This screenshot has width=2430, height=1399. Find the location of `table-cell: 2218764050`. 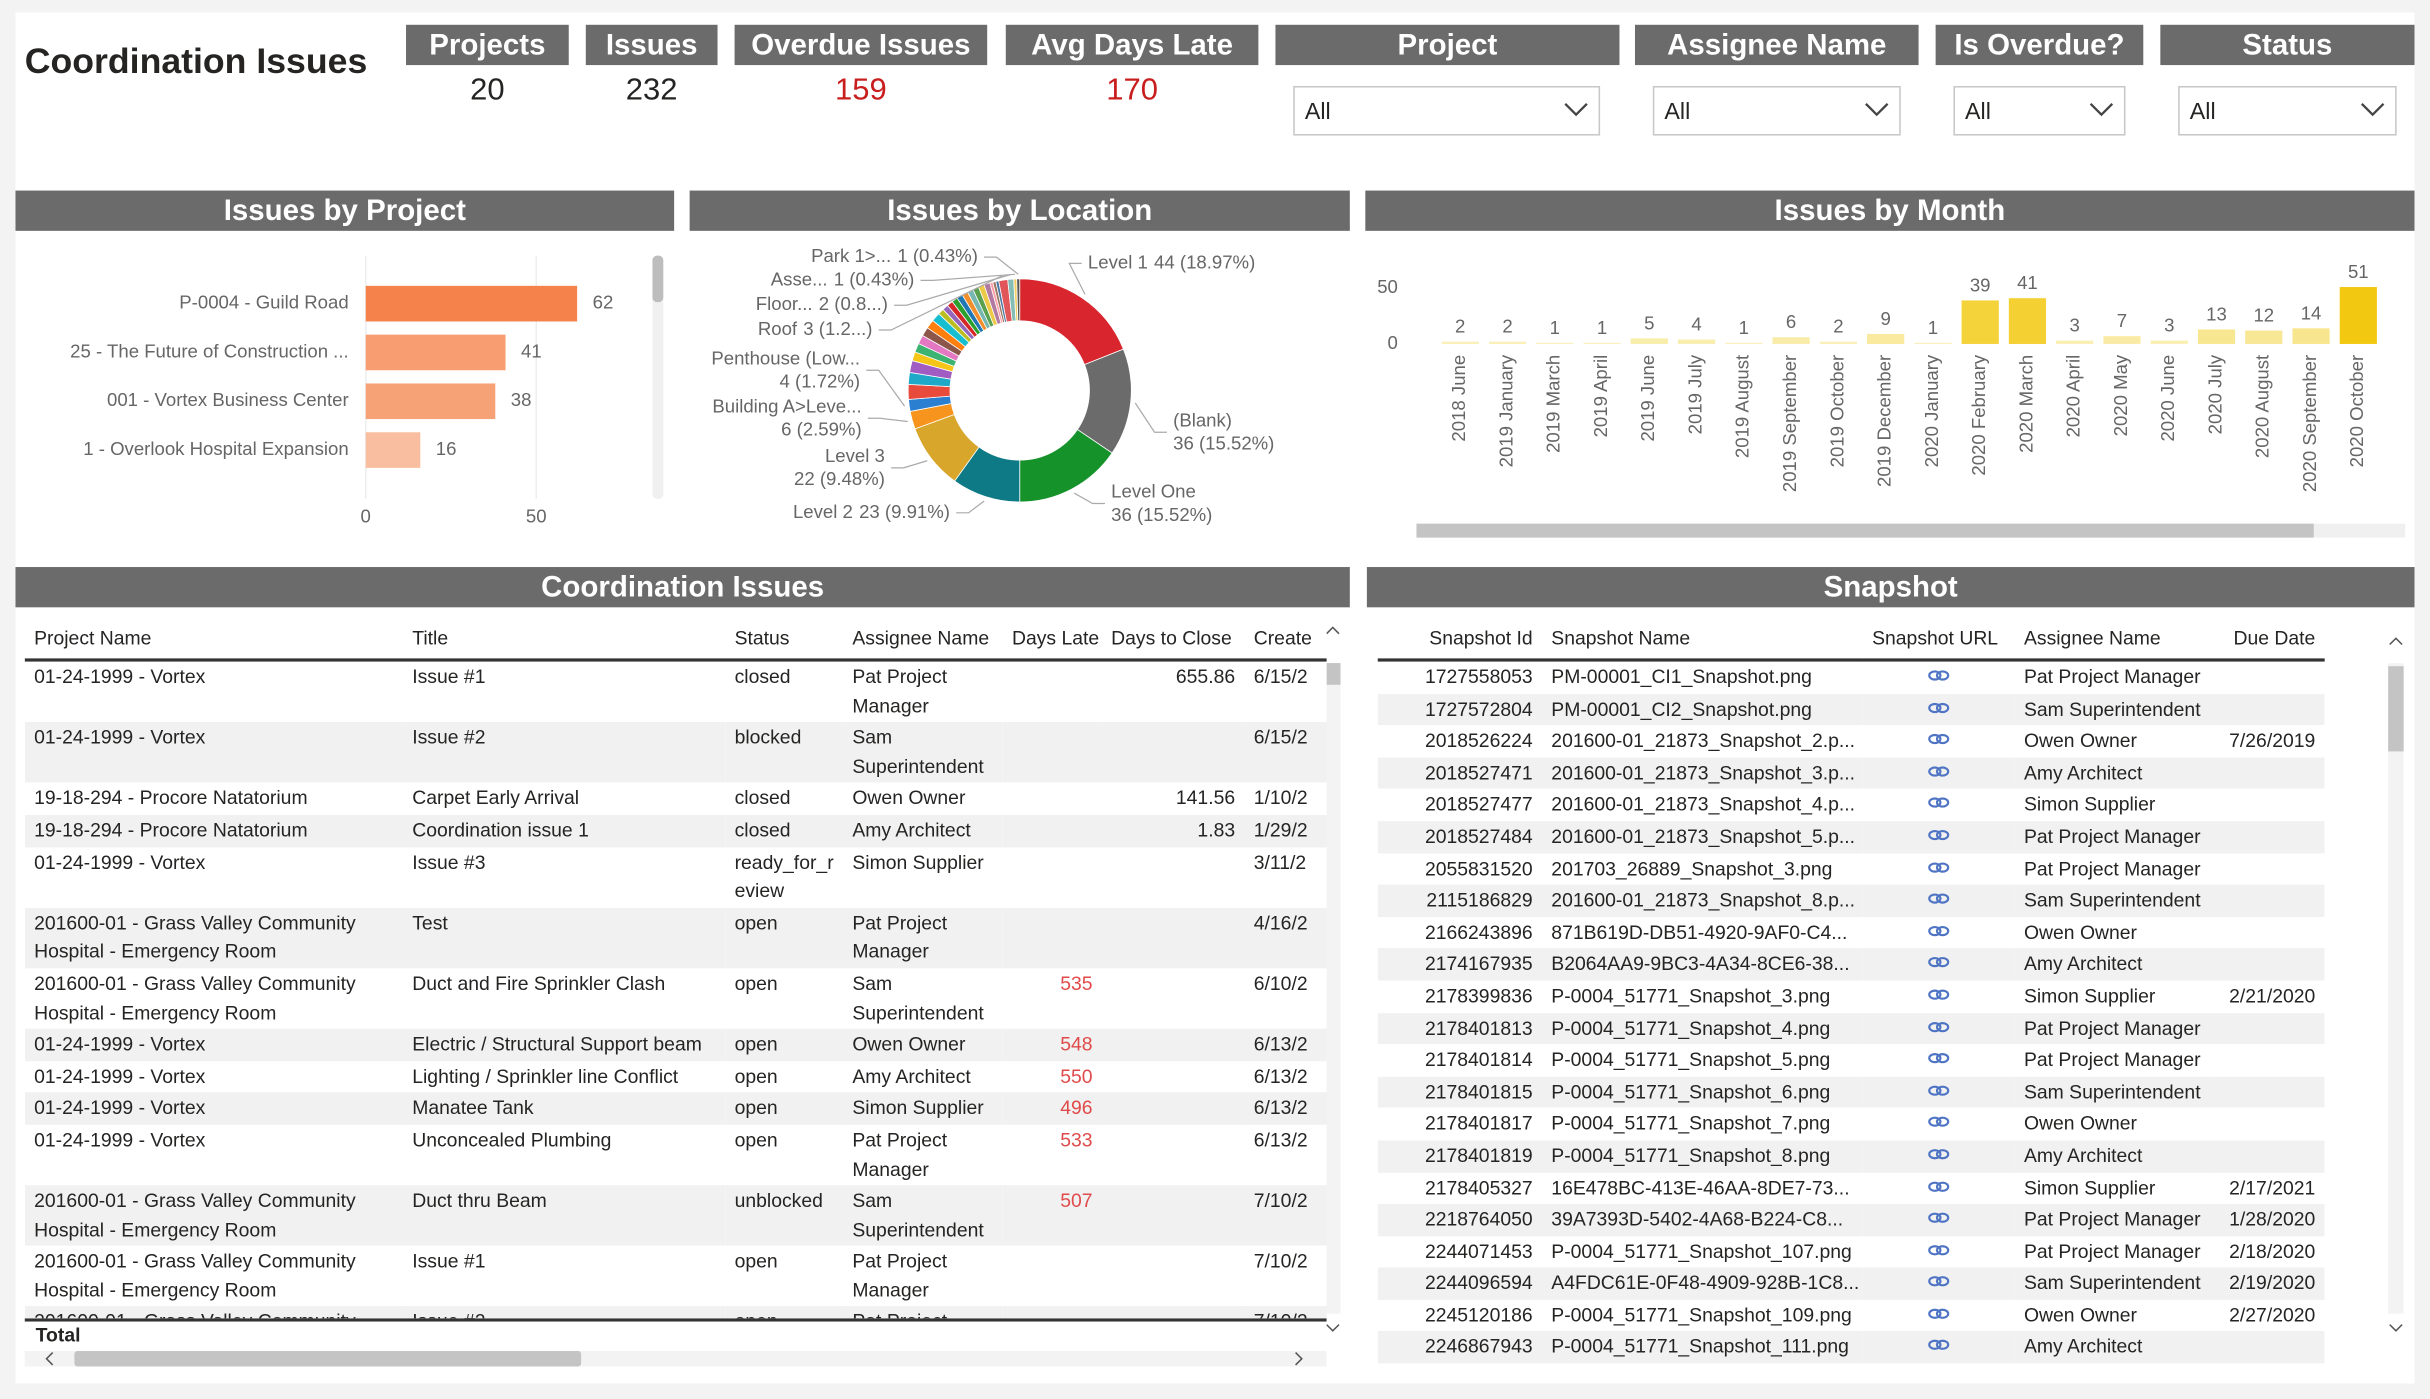

table-cell: 2218764050 is located at coordinates (1478, 1219).